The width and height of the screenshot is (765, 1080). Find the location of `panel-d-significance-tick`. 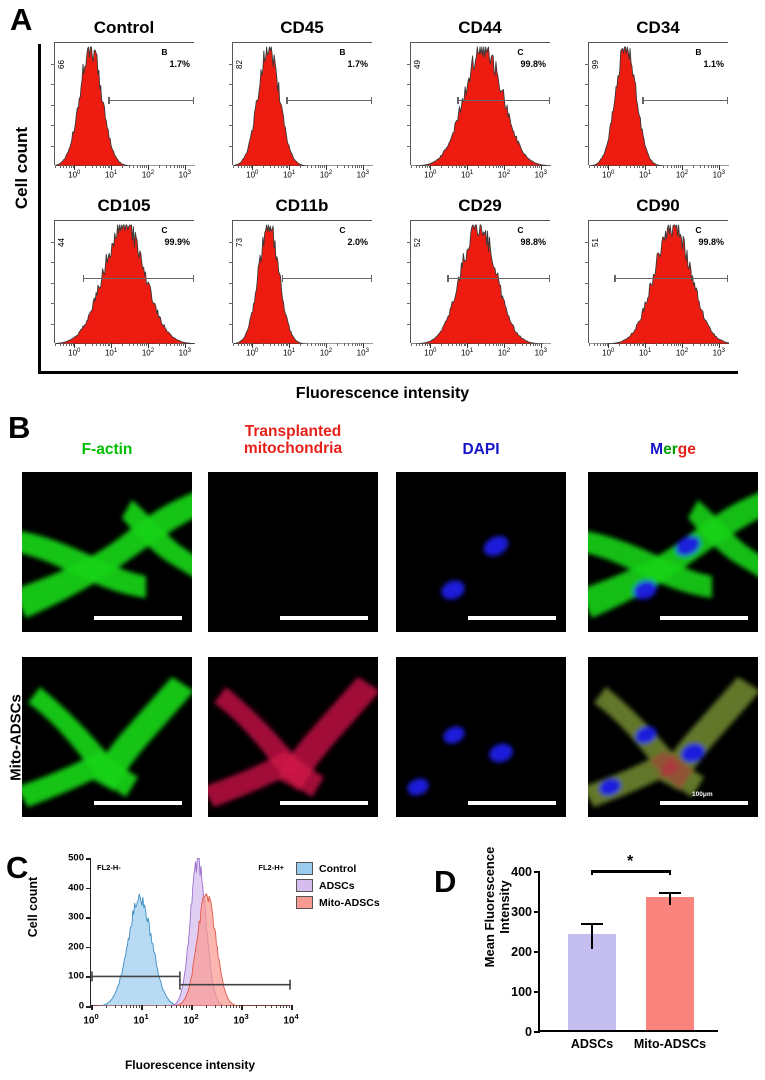

panel-d-significance-tick is located at coordinates (592, 872).